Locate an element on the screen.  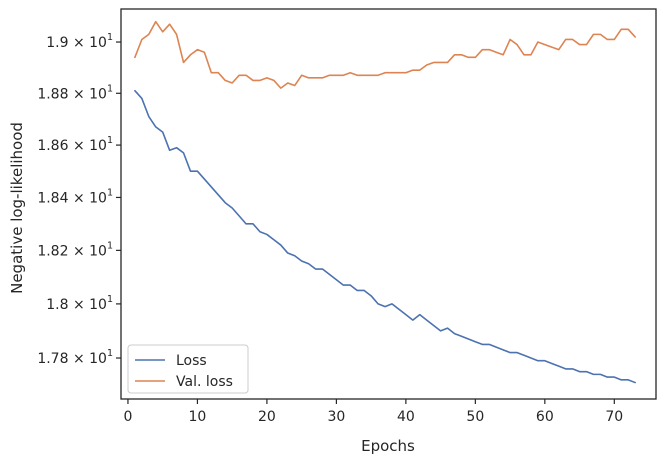
legend: Loss Val. loss is located at coordinates (188, 369).